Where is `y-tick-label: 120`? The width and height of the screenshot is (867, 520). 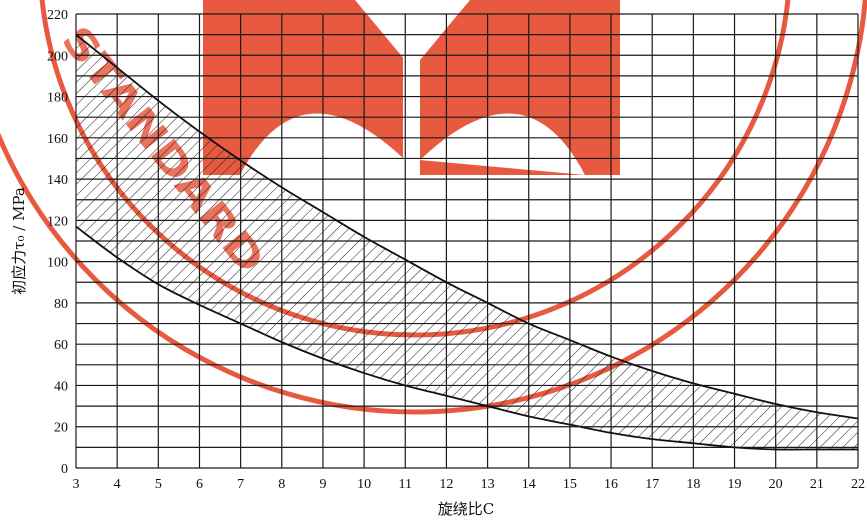 y-tick-label: 120 is located at coordinates (57, 221).